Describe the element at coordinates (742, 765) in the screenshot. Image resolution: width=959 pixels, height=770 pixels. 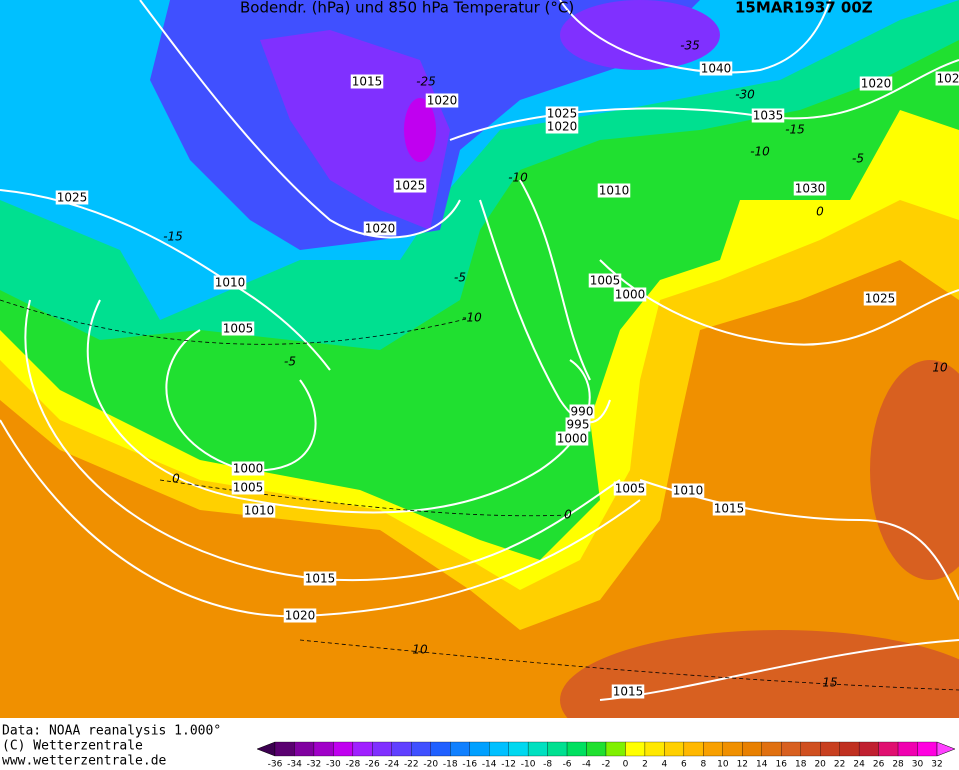
I see `colorbar-label: 12` at that location.